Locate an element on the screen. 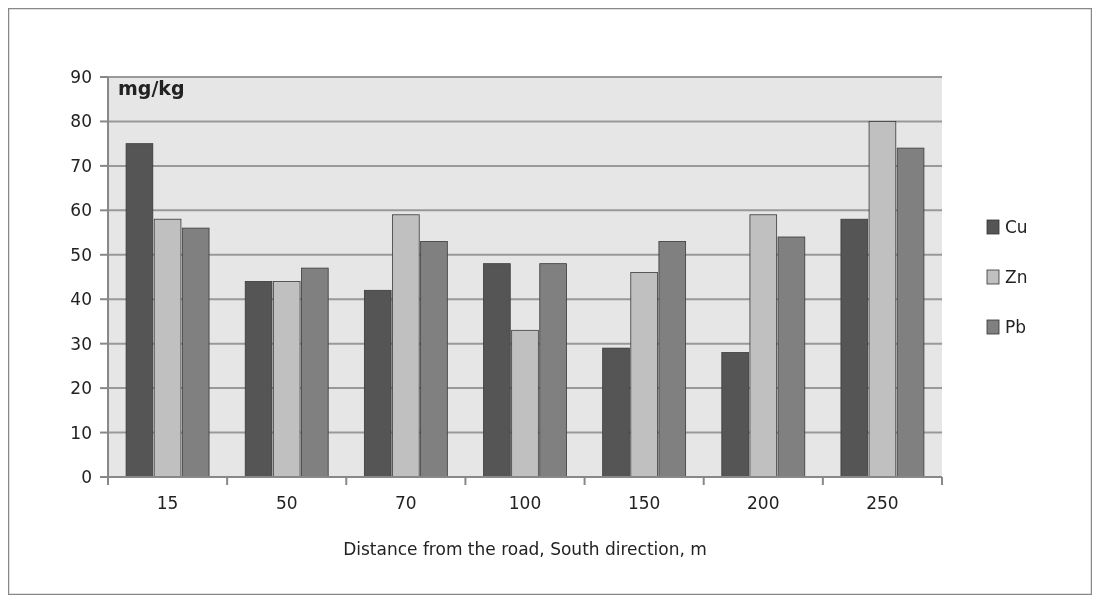 This screenshot has height=603, width=1100. x-tick-label: 150 is located at coordinates (644, 503).